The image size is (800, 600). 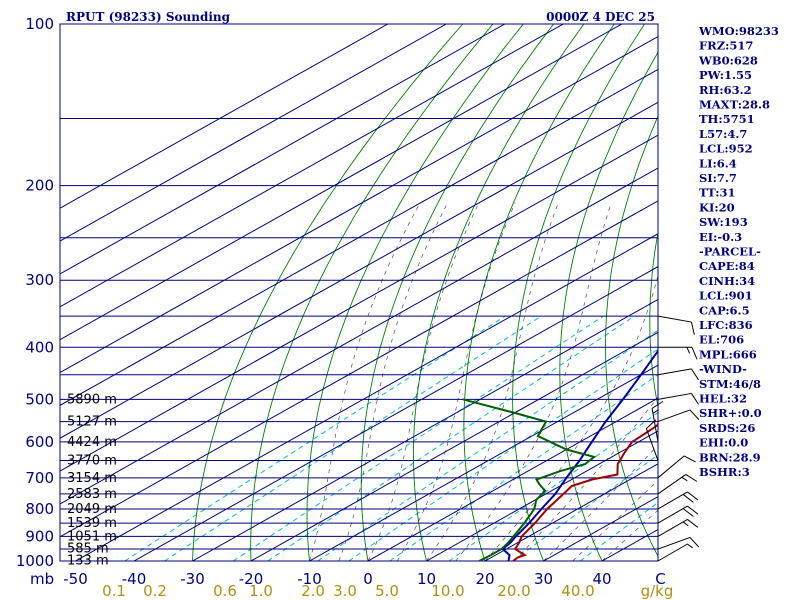 I want to click on index-item: HEL:32, so click(x=723, y=399).